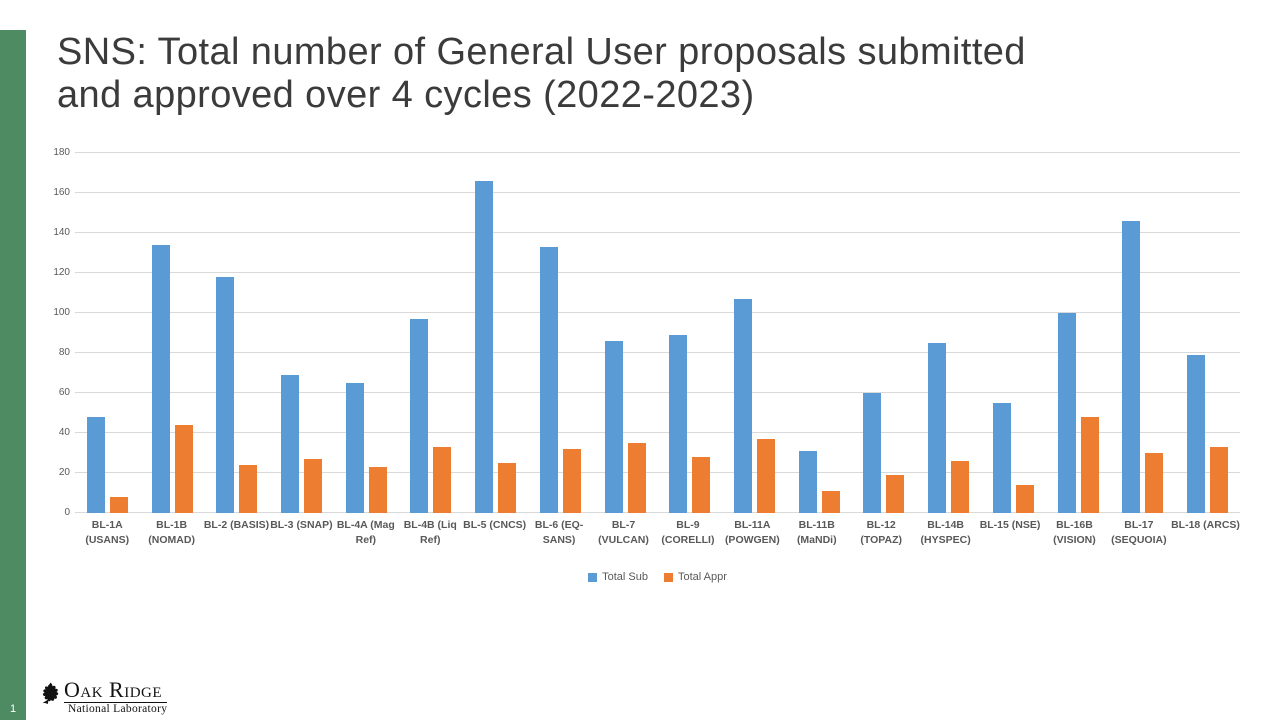  Describe the element at coordinates (13, 375) in the screenshot. I see `accent-strip: 1` at that location.